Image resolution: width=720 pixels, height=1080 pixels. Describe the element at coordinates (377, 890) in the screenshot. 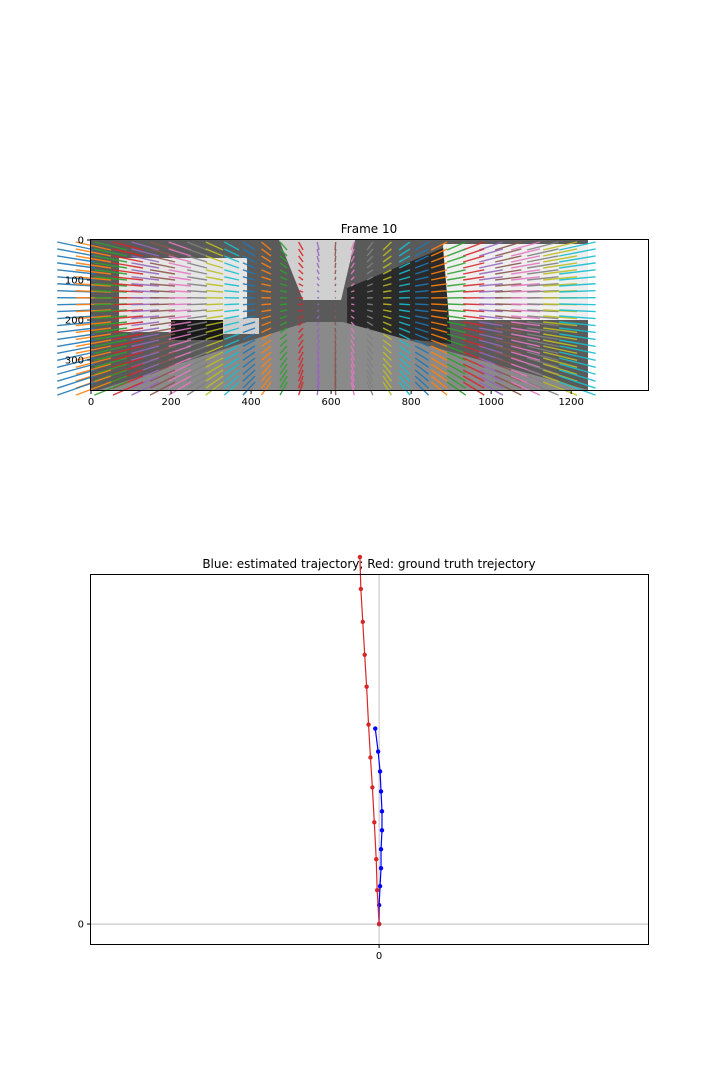

I see `ground-truth-point` at that location.